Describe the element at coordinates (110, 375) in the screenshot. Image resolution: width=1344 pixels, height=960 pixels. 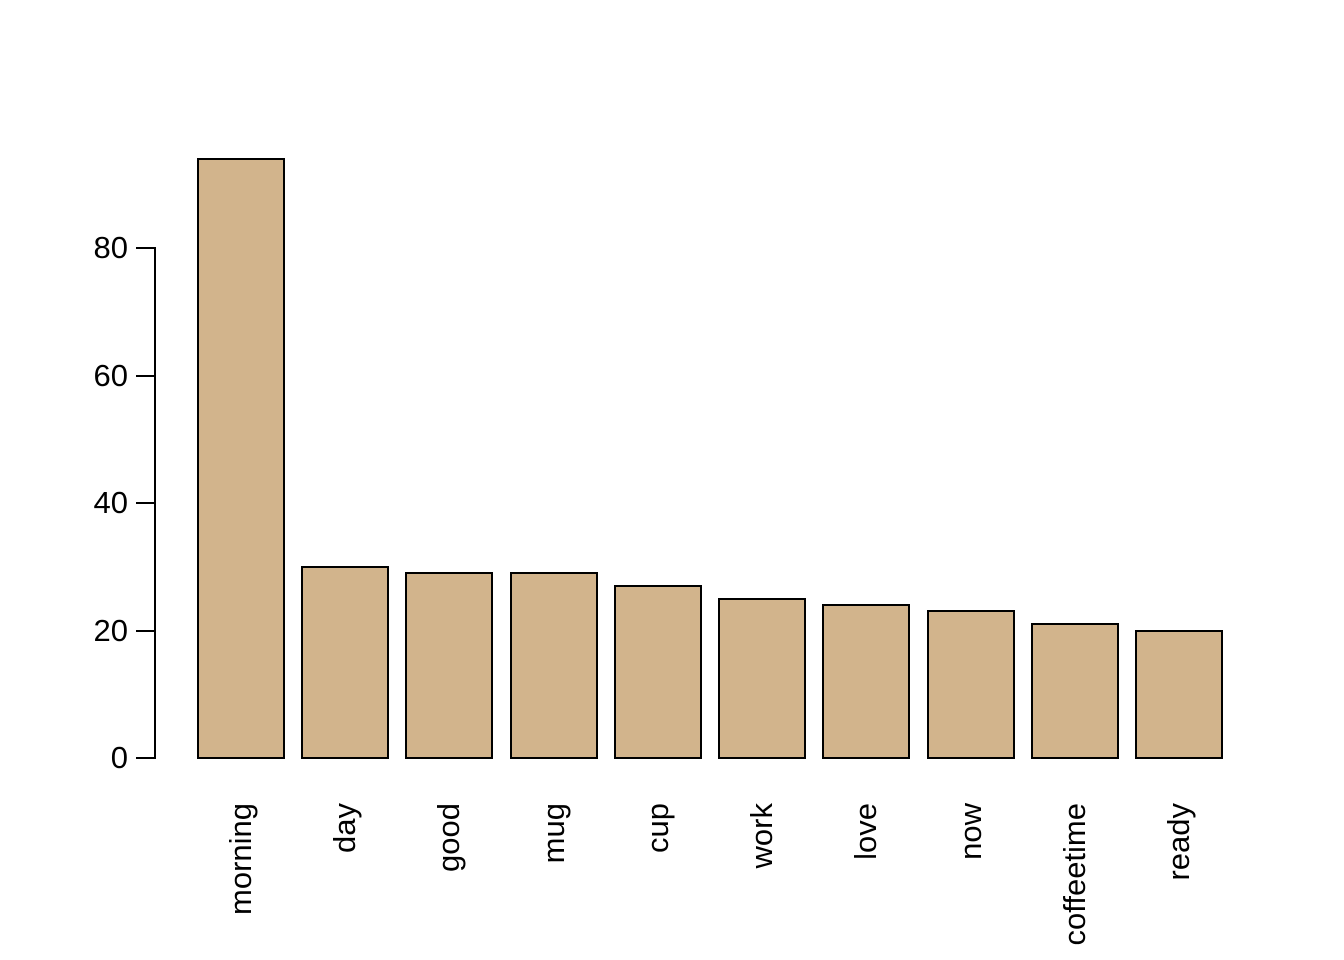
I see `y-axis-tick-label: 60` at that location.